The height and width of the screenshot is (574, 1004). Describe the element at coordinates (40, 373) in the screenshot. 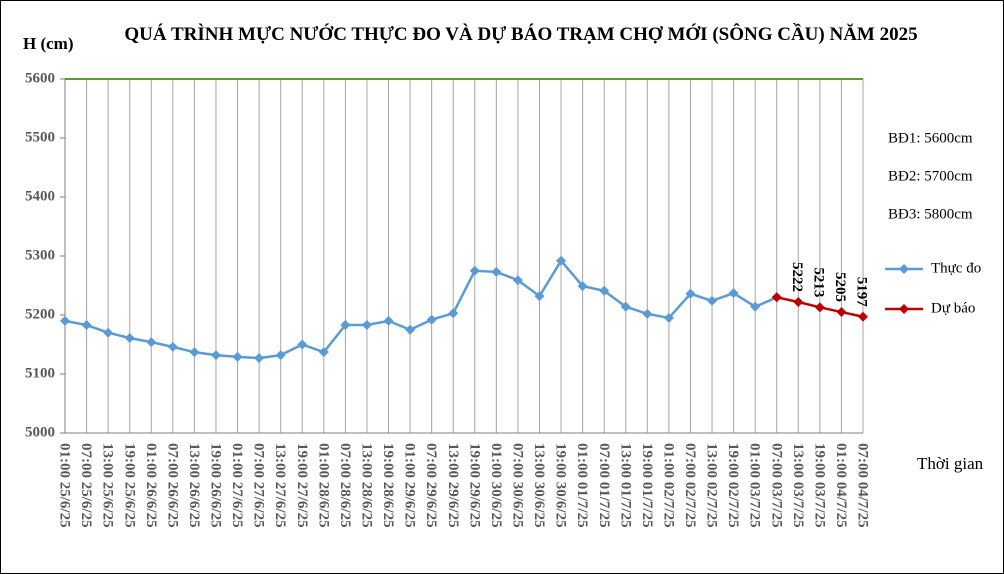

I see `y-tick-label: 5100` at that location.